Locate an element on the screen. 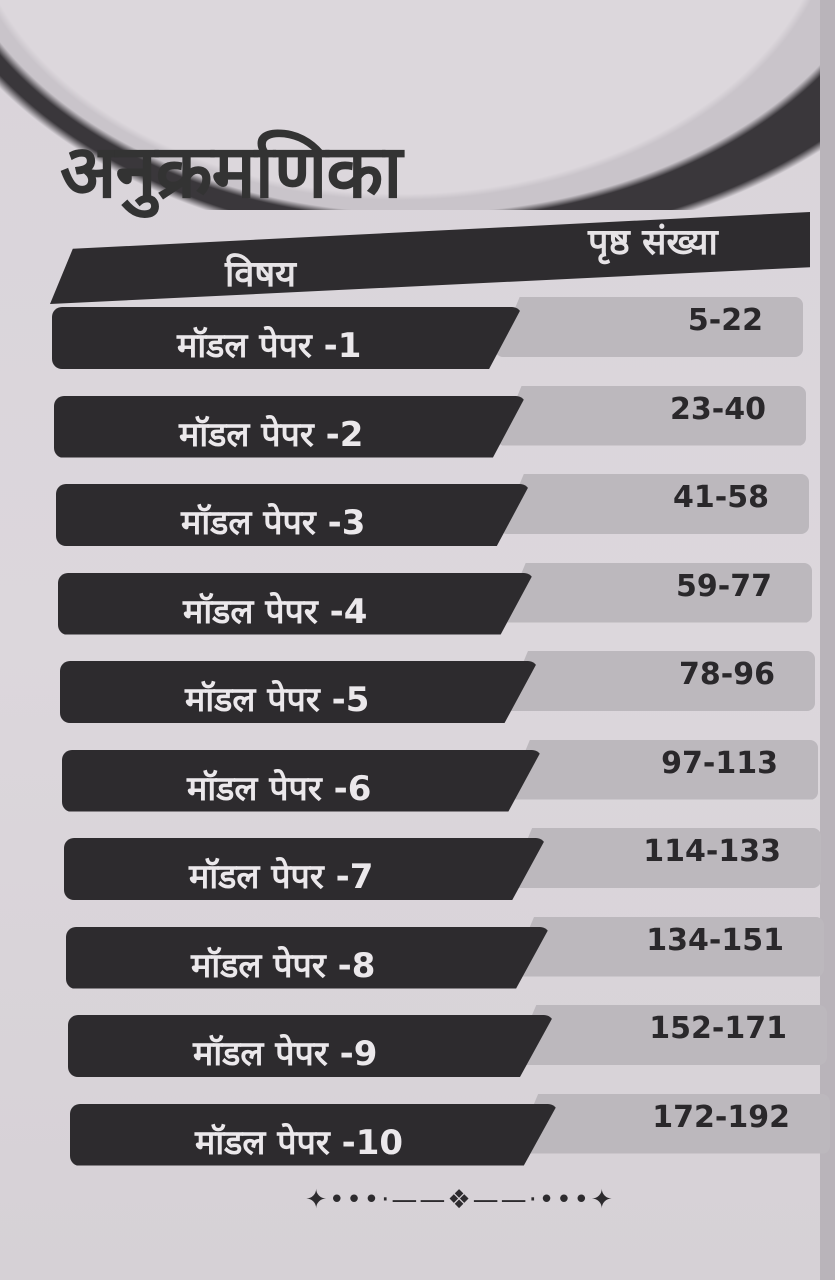 Image resolution: width=835 pixels, height=1280 pixels. subject-cell: मॉडल पेपर -7 is located at coordinates (305, 869).